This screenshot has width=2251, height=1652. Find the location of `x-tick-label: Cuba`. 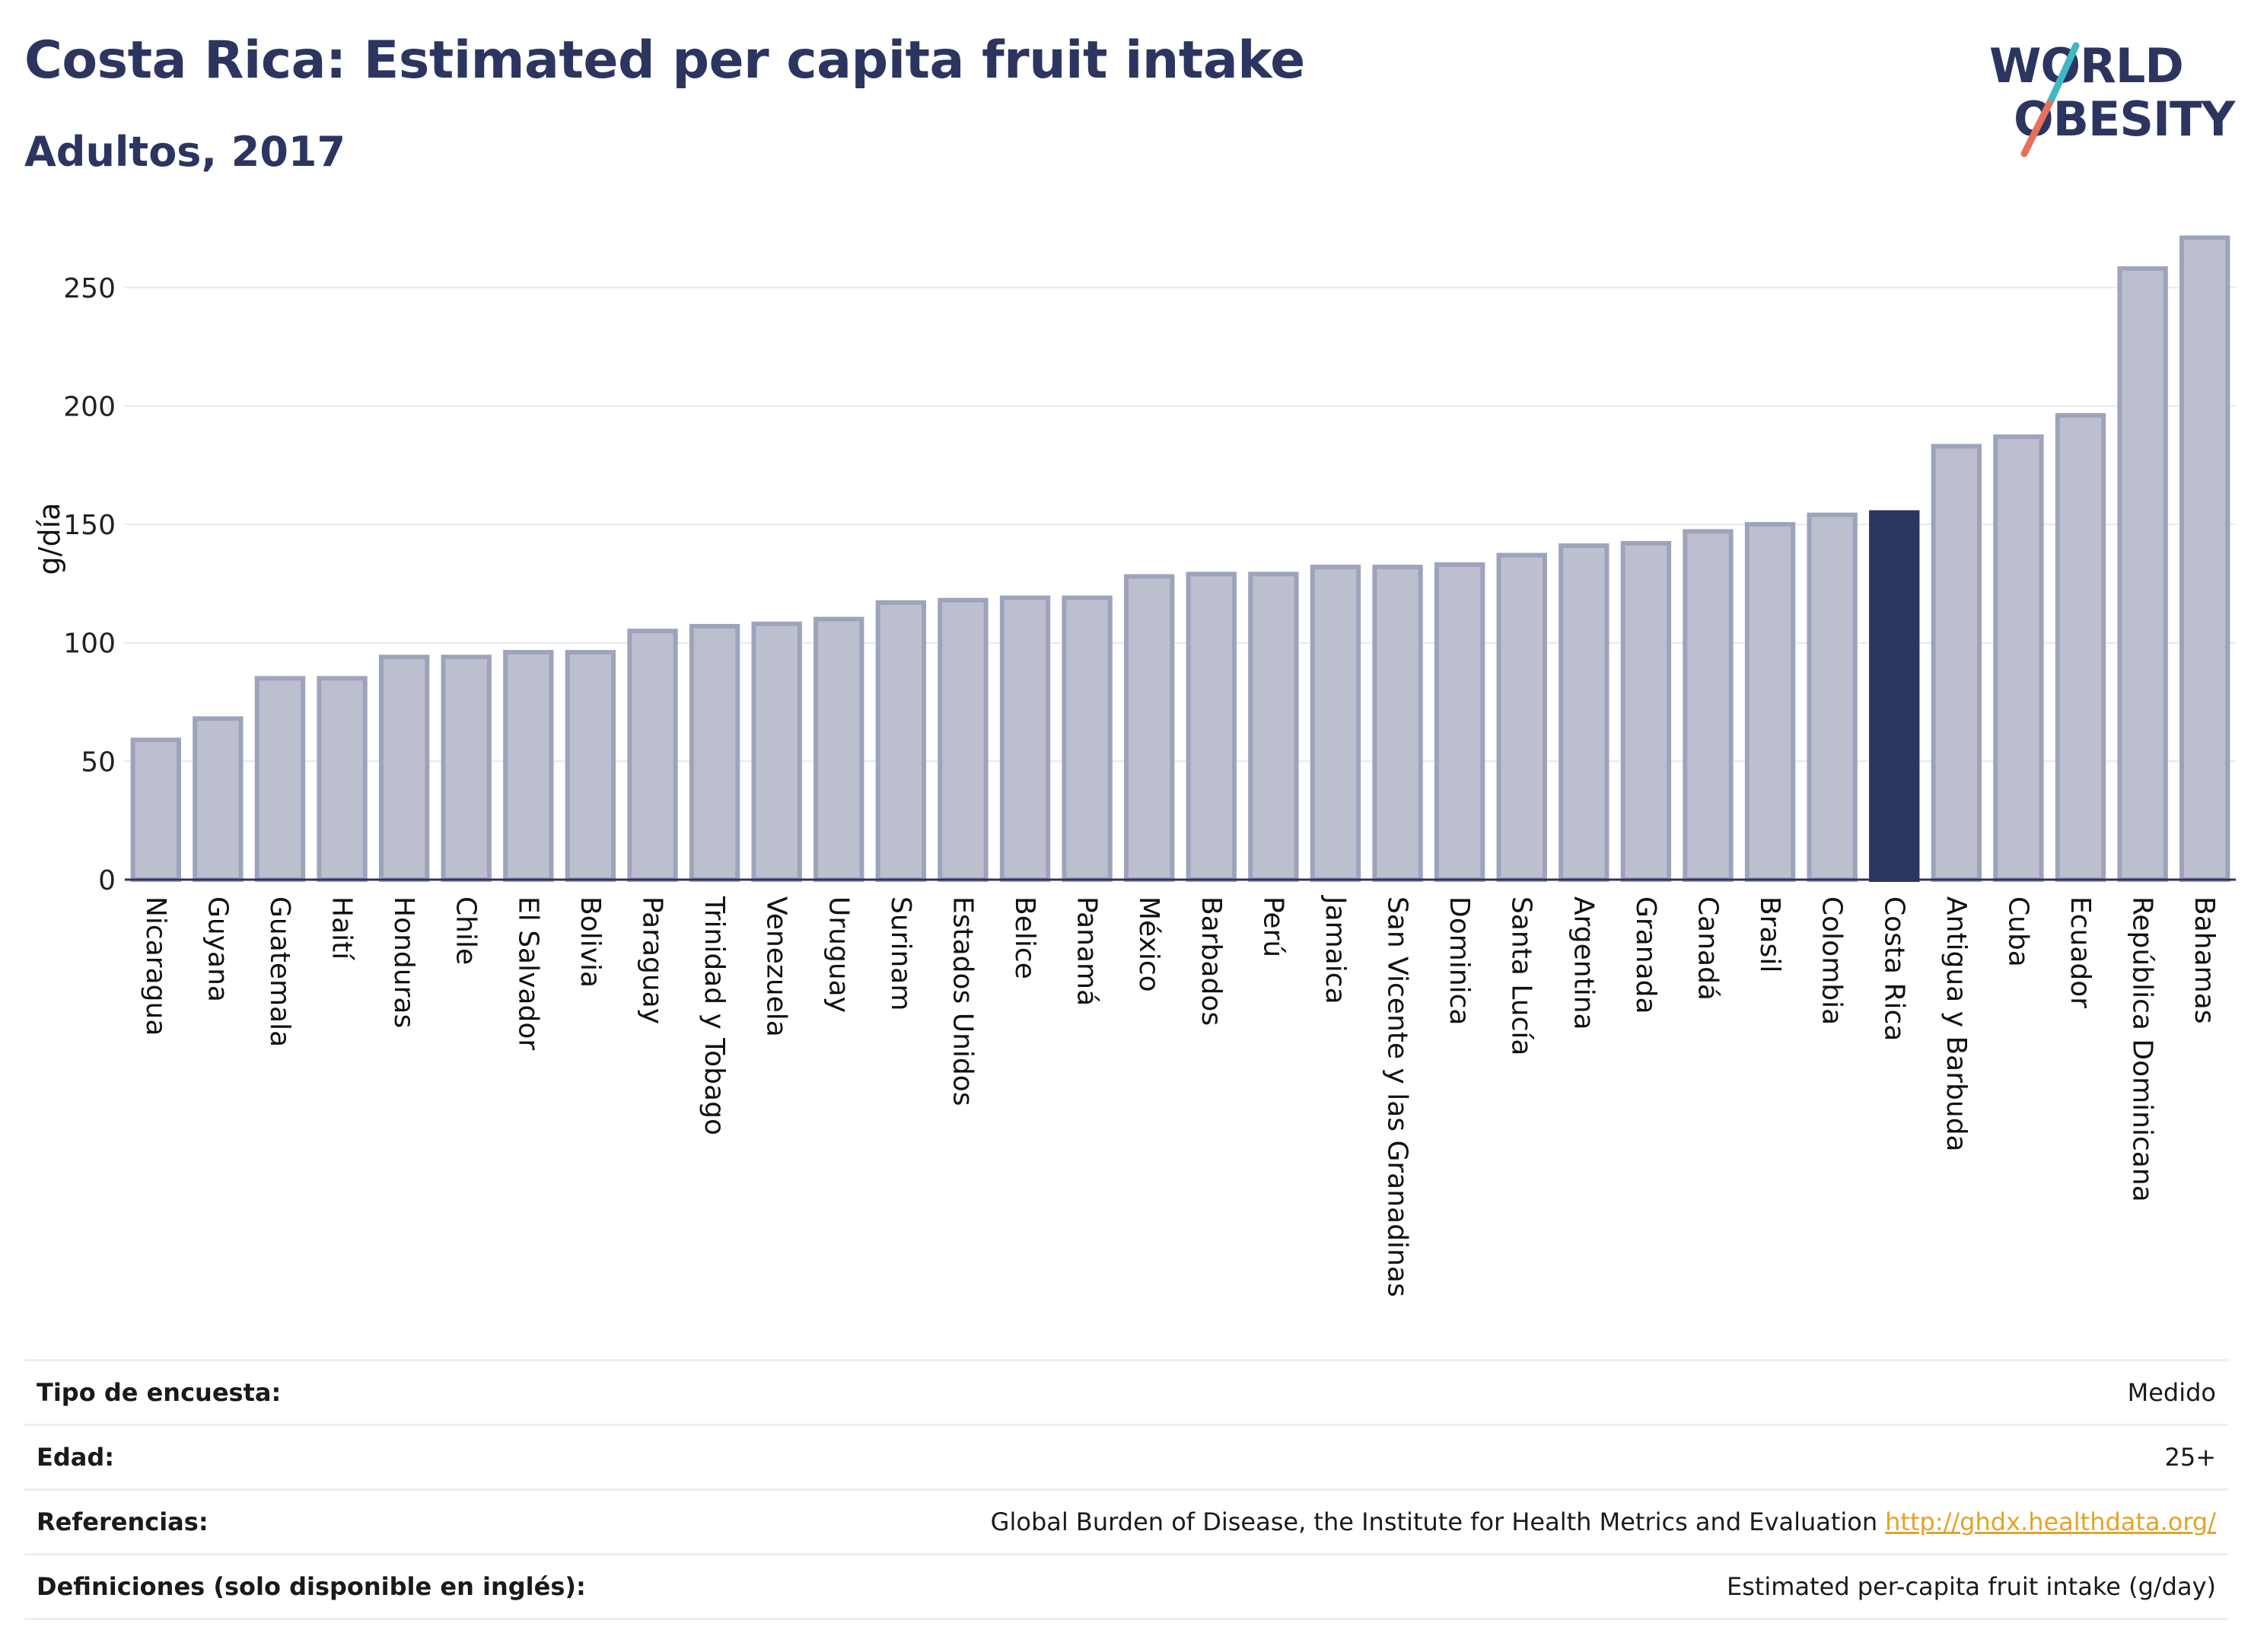

x-tick-label: Cuba is located at coordinates (2017, 931).